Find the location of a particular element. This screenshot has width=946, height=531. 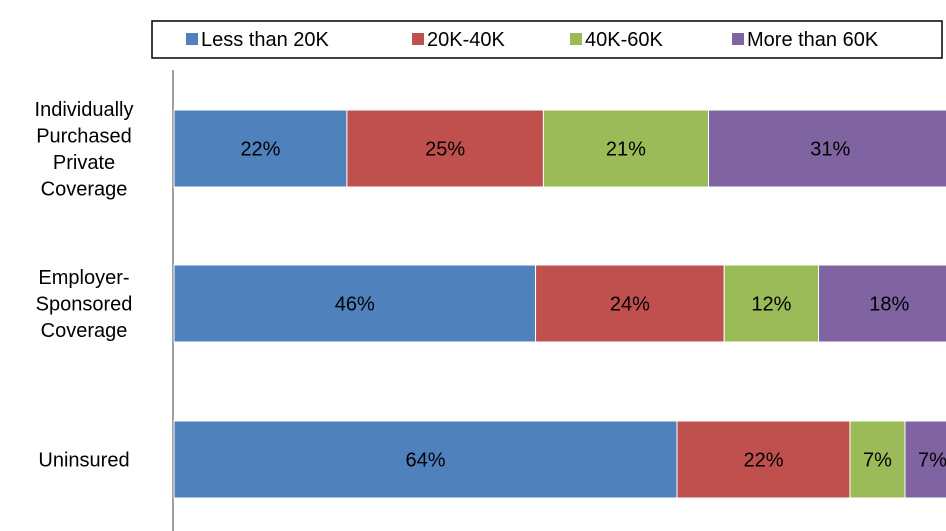

bar-uninsured-40k-60k is located at coordinates (877, 459).